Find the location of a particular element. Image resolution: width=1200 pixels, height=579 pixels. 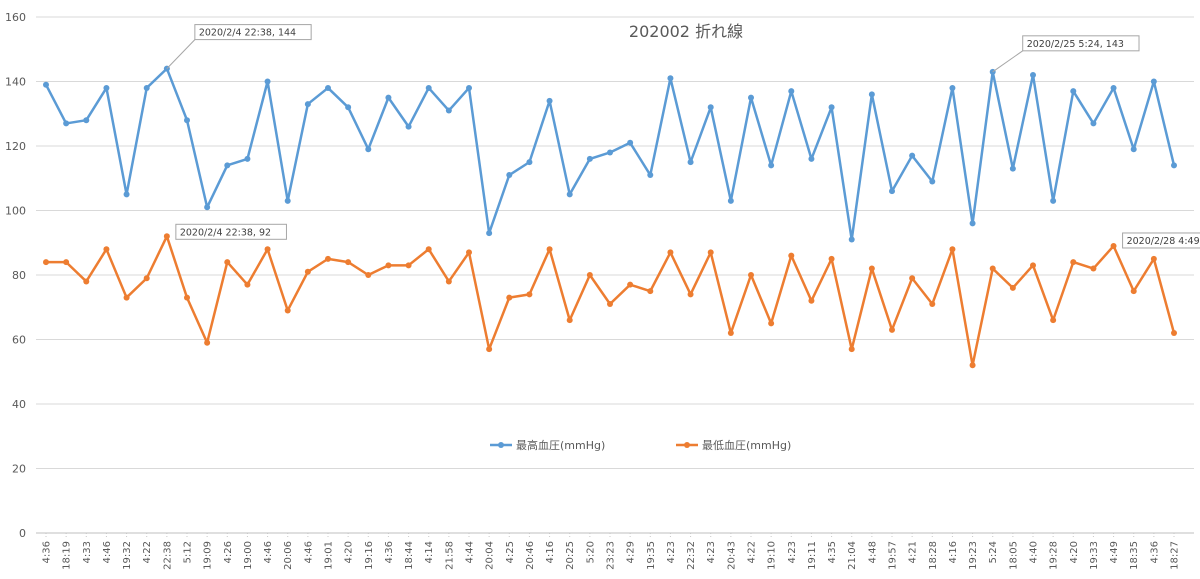

x-tick-label: 18:35 is located at coordinates (1134, 555).